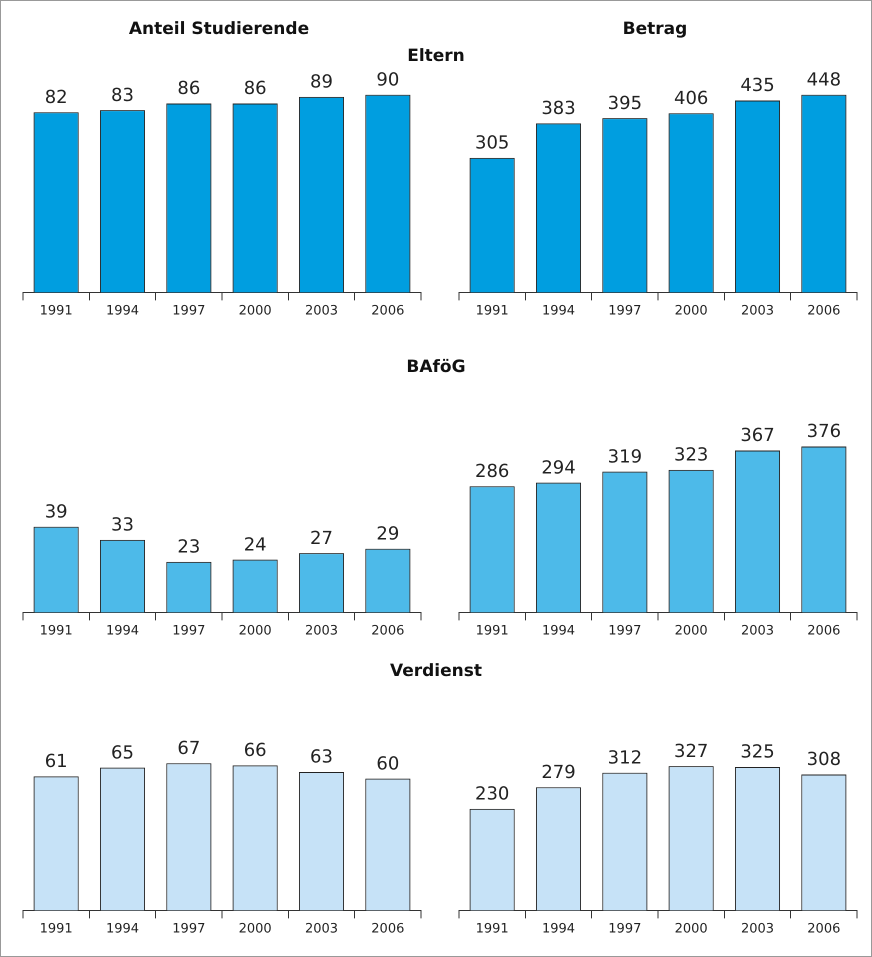 This screenshot has width=872, height=957. I want to click on chart-subtitle: Verdienst, so click(435, 671).